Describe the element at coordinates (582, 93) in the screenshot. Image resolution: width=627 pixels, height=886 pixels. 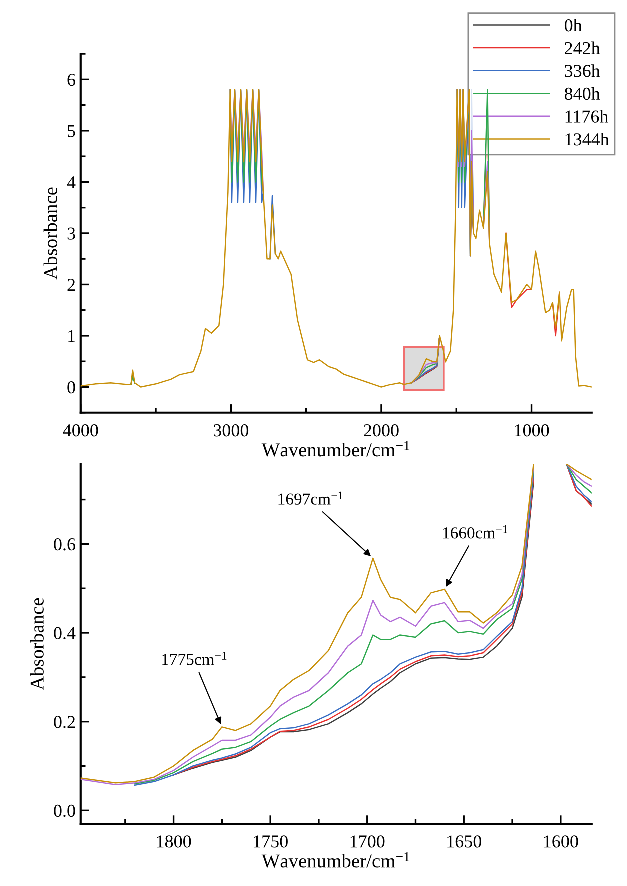
I see `legend-label: 840h` at that location.